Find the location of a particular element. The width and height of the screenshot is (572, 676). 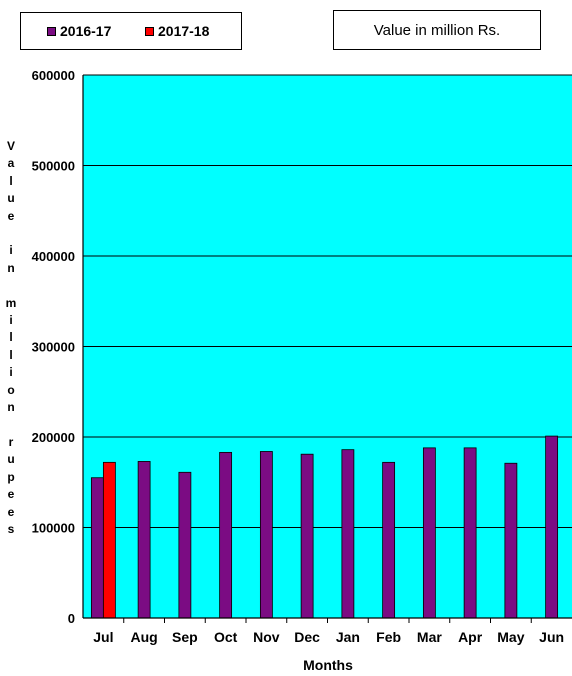

x-tick-label: Jul is located at coordinates (103, 637).